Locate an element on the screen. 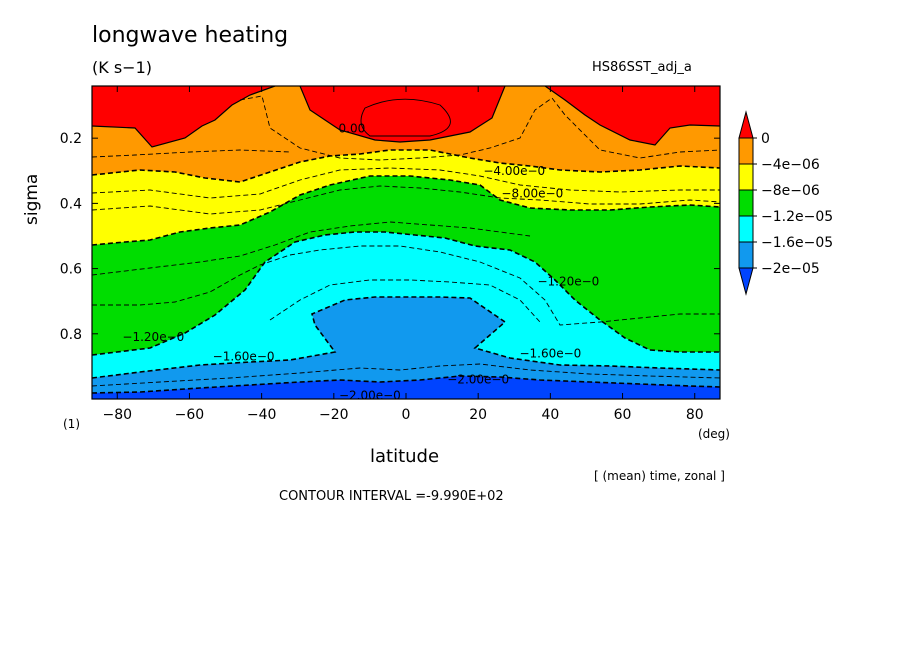 The height and width of the screenshot is (654, 904). colorbar: 0 −4e−06 −8e−06 −1.2e−05 −1.6e−05 −2e−05 is located at coordinates (785, 203).